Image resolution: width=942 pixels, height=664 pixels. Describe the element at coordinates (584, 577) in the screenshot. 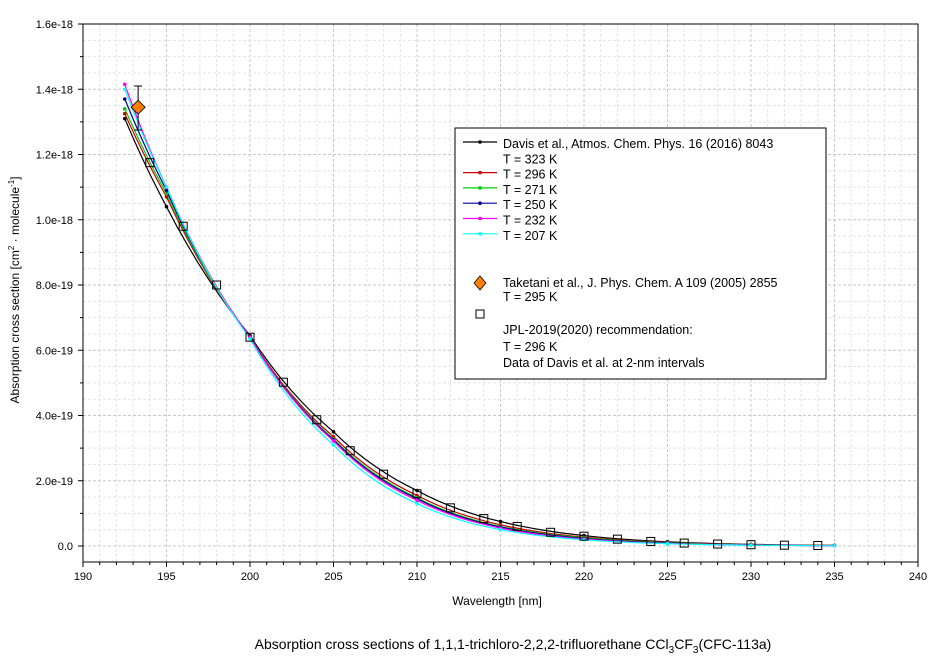

I see `x-tick-label: 220` at that location.